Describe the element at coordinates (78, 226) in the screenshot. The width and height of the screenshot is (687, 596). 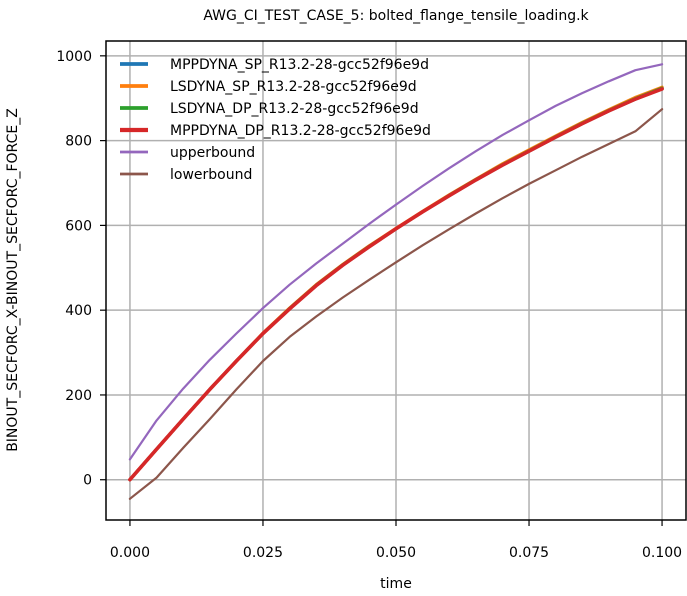
I see `y-tick-label: 600` at that location.